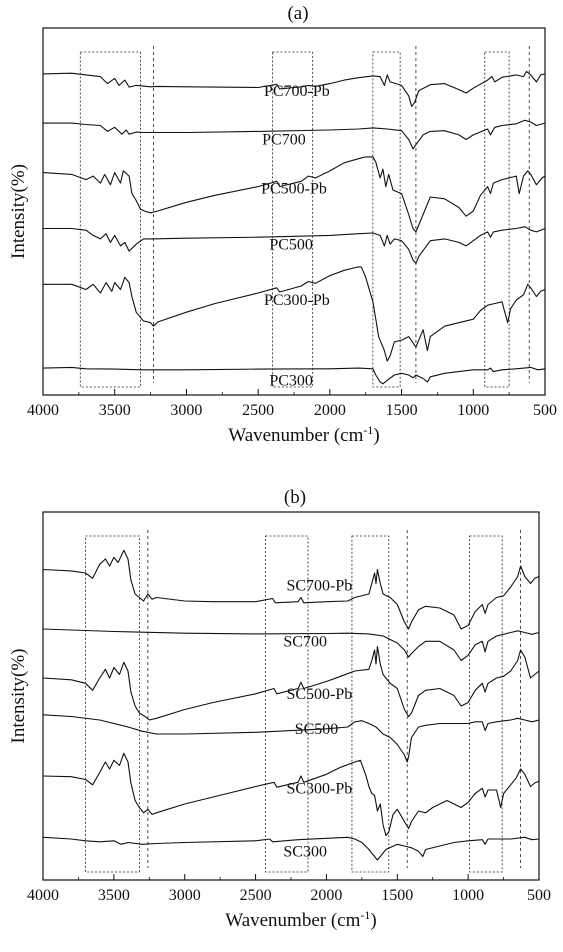 This screenshot has height=952, width=563. I want to click on spectrum-line-pc300-pb, so click(294, 314).